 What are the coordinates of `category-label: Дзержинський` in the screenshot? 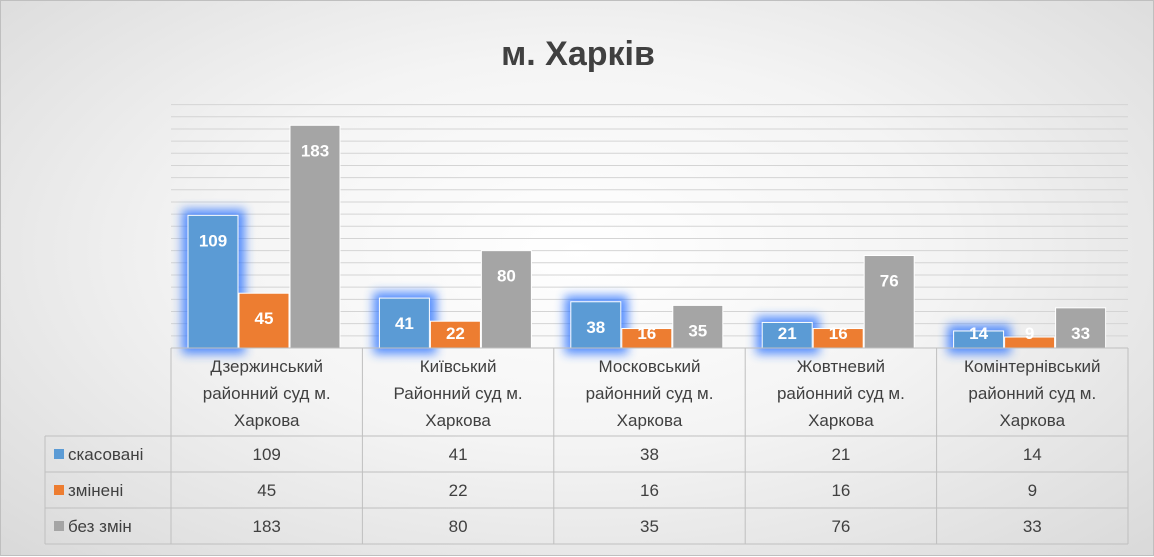 It's located at (266, 366).